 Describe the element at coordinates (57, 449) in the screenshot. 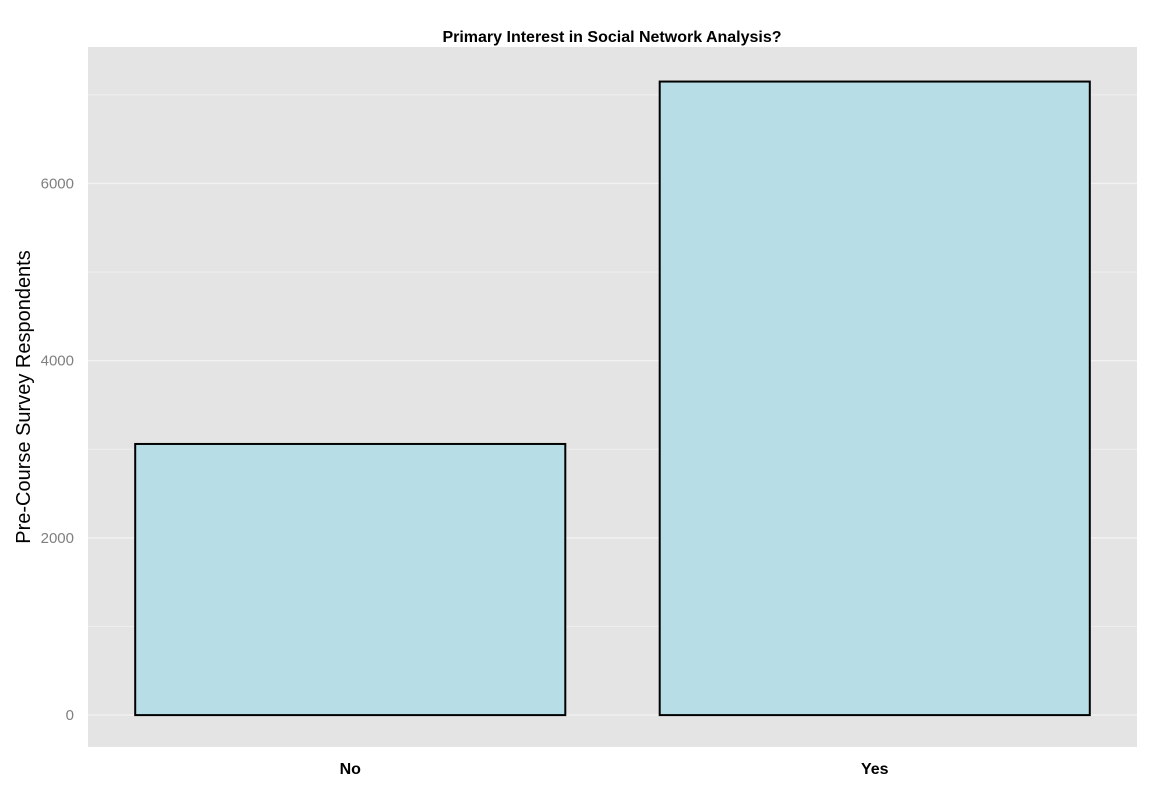

I see `y-axis-ticks: 0 2000 4000 6000` at that location.